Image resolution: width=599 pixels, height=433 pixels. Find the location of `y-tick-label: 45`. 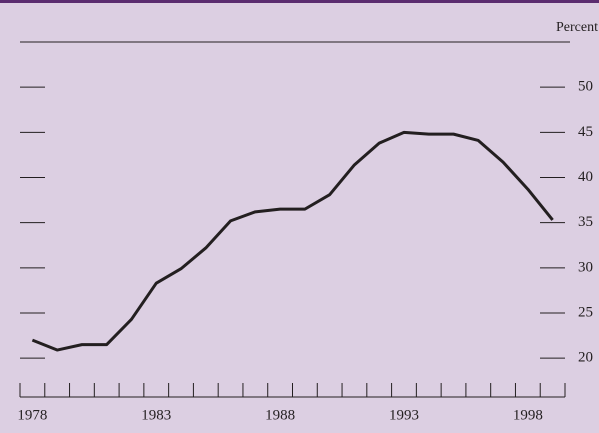

y-tick-label: 45 is located at coordinates (585, 132).